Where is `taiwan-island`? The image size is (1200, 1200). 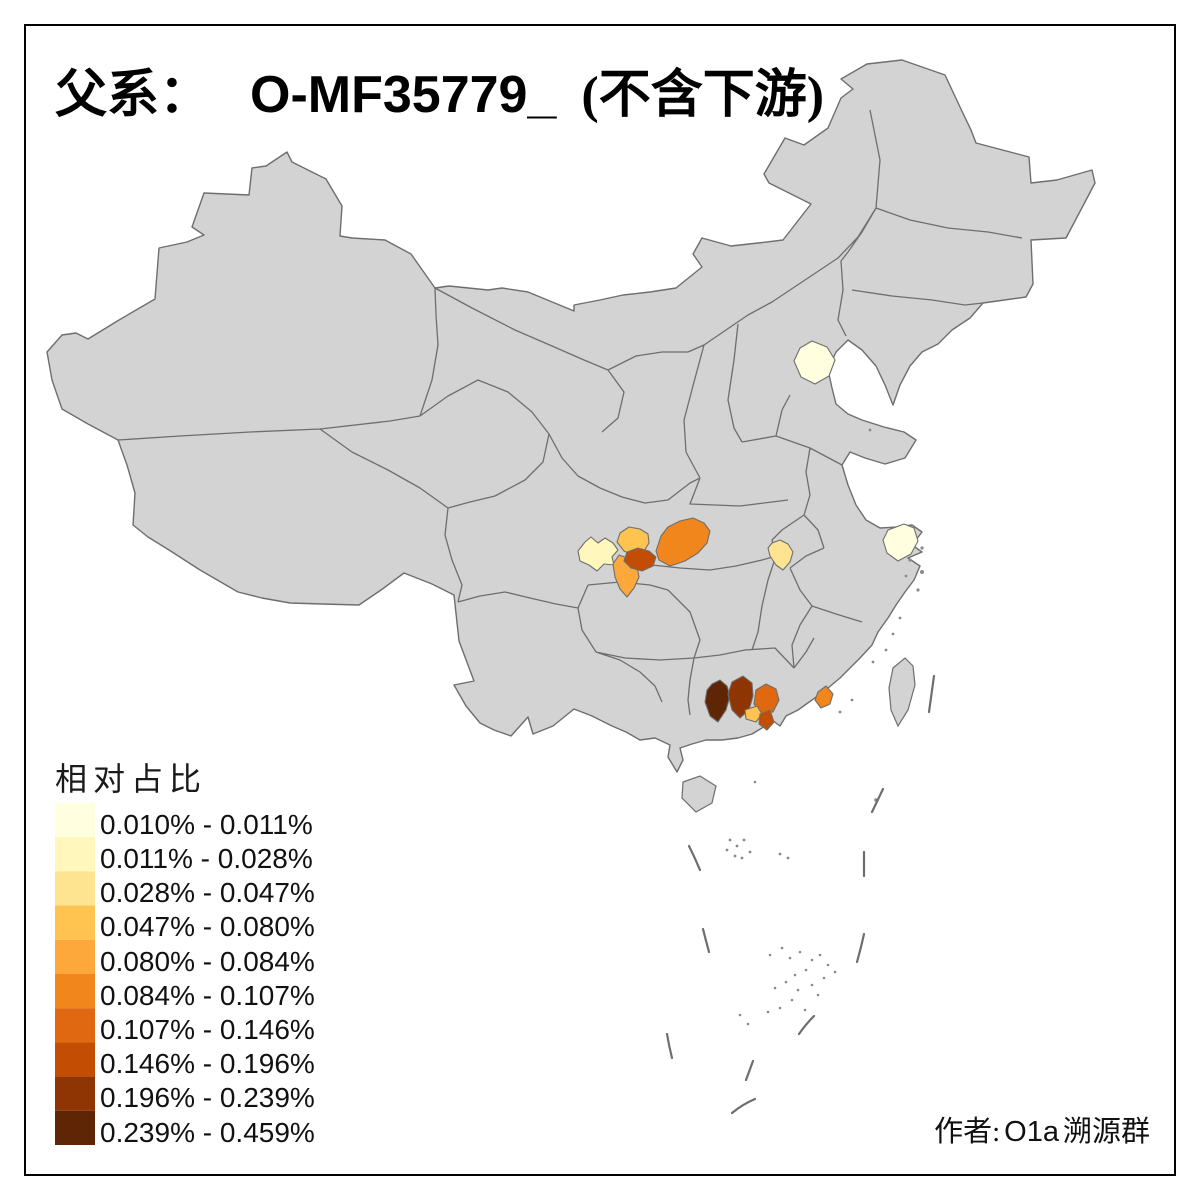
taiwan-island is located at coordinates (902, 692).